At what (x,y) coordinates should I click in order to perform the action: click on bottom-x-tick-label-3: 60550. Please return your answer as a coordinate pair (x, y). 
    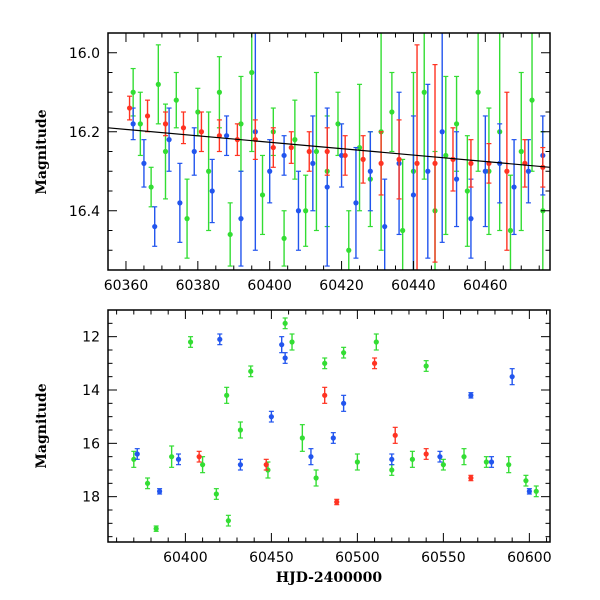
    Looking at the image, I should click on (443, 558).